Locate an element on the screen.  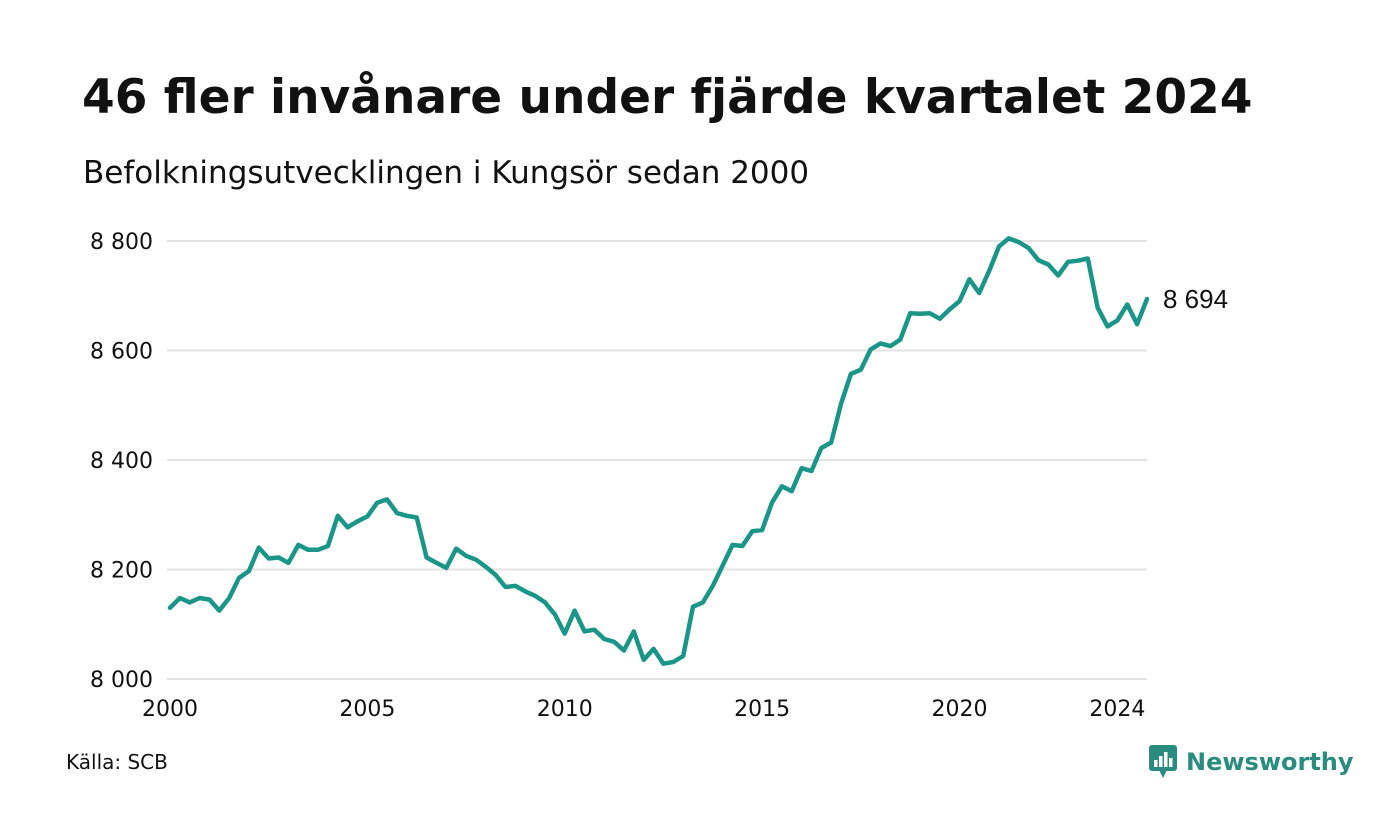
x-tick-label: 2010 is located at coordinates (565, 709).